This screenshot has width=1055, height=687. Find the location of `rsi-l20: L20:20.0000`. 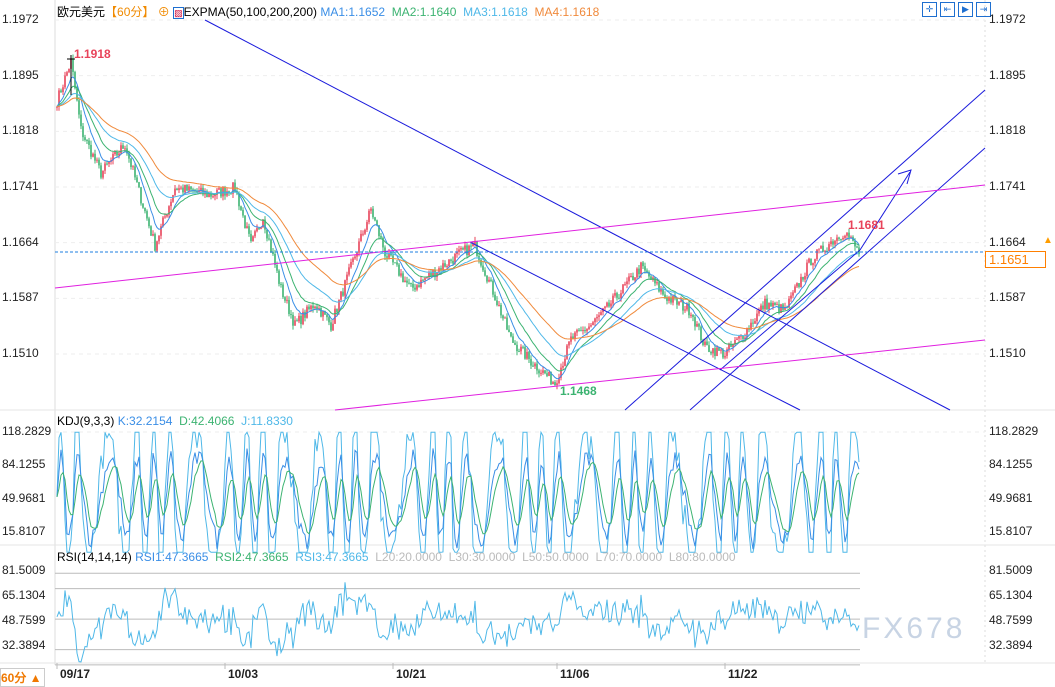

rsi-l20: L20:20.0000 is located at coordinates (408, 557).